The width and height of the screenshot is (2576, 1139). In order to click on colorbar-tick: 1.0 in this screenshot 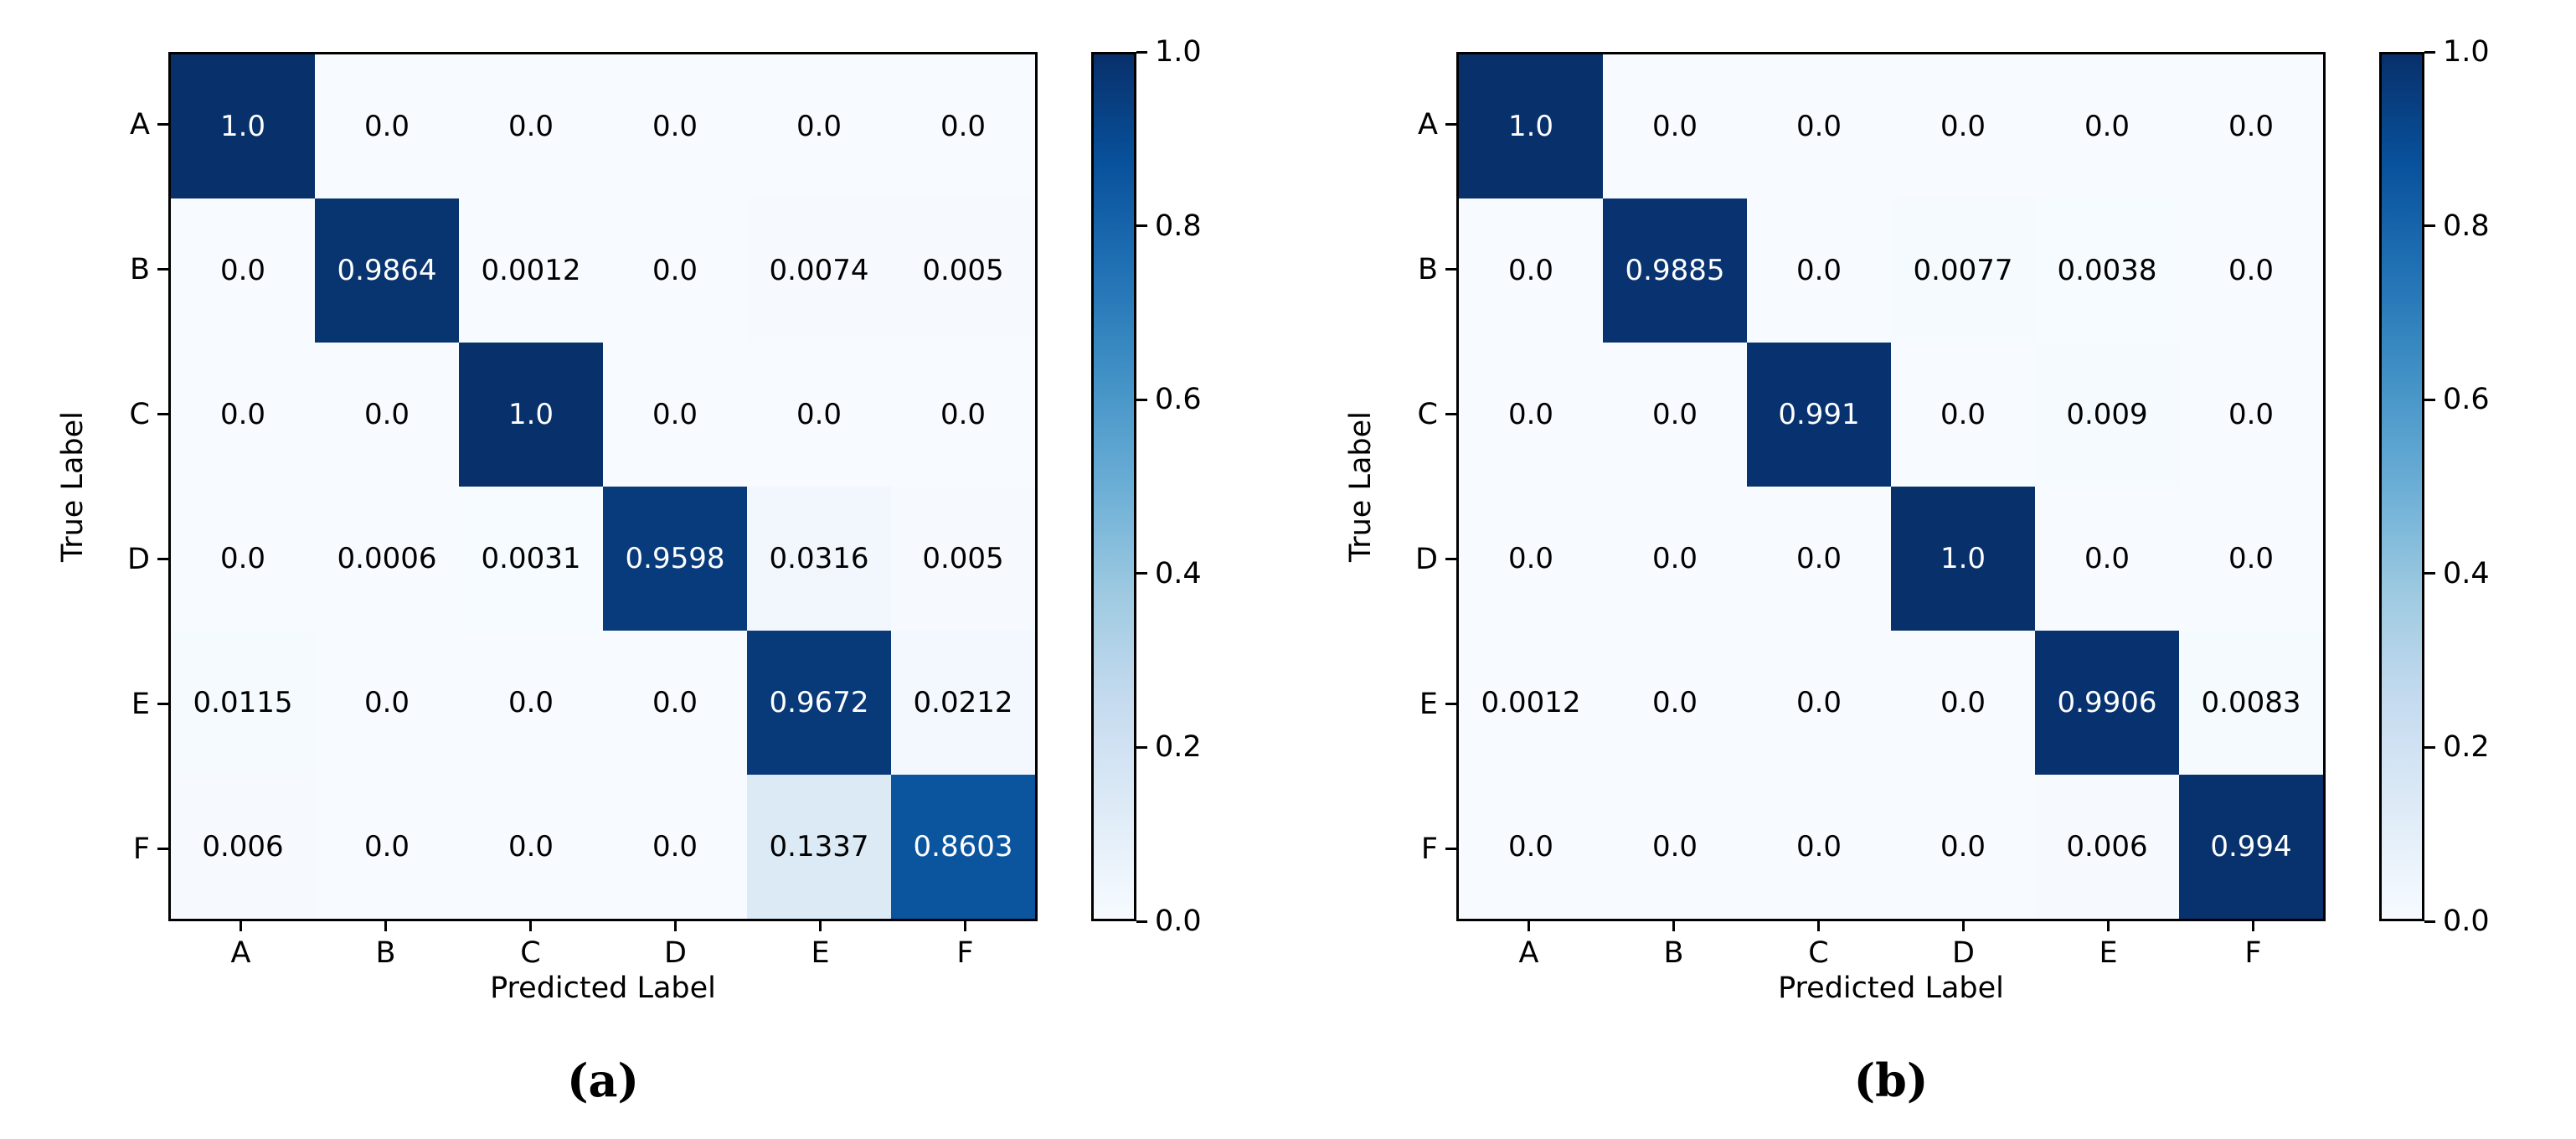, I will do `click(2457, 52)`.